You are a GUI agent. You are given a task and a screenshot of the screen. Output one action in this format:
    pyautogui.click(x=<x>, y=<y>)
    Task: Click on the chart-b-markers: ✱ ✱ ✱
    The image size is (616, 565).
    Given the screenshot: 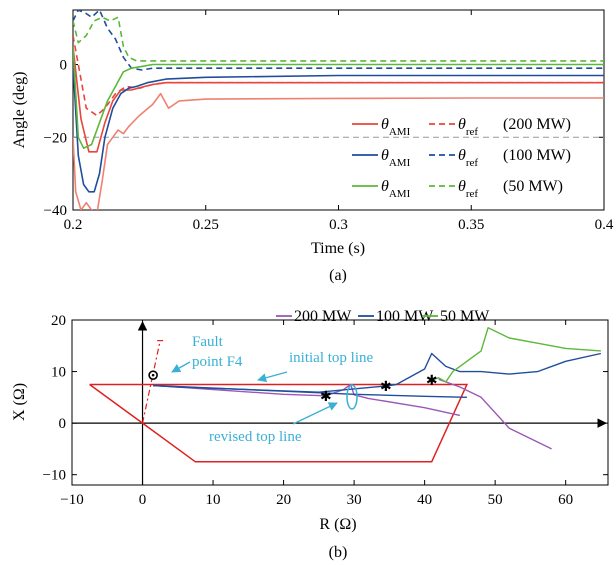 What is the action you would take?
    pyautogui.click(x=293, y=387)
    